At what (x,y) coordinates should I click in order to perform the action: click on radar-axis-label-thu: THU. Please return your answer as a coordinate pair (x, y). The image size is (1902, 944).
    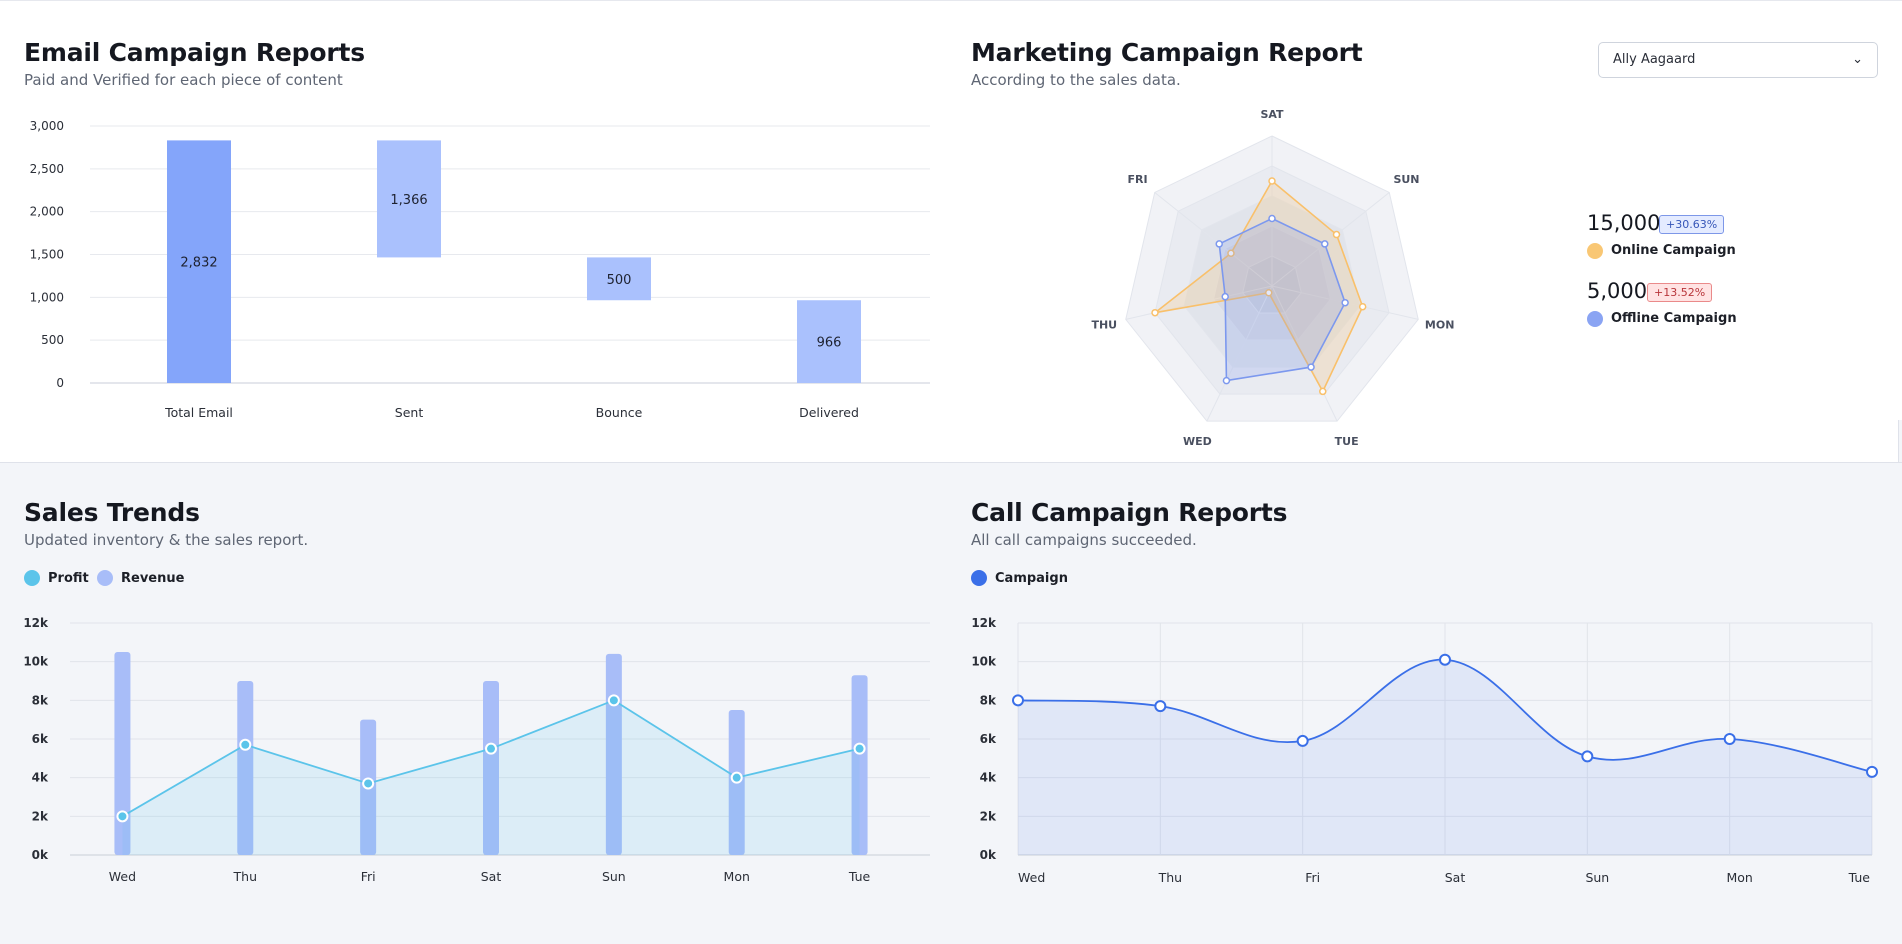
    Looking at the image, I should click on (1104, 324).